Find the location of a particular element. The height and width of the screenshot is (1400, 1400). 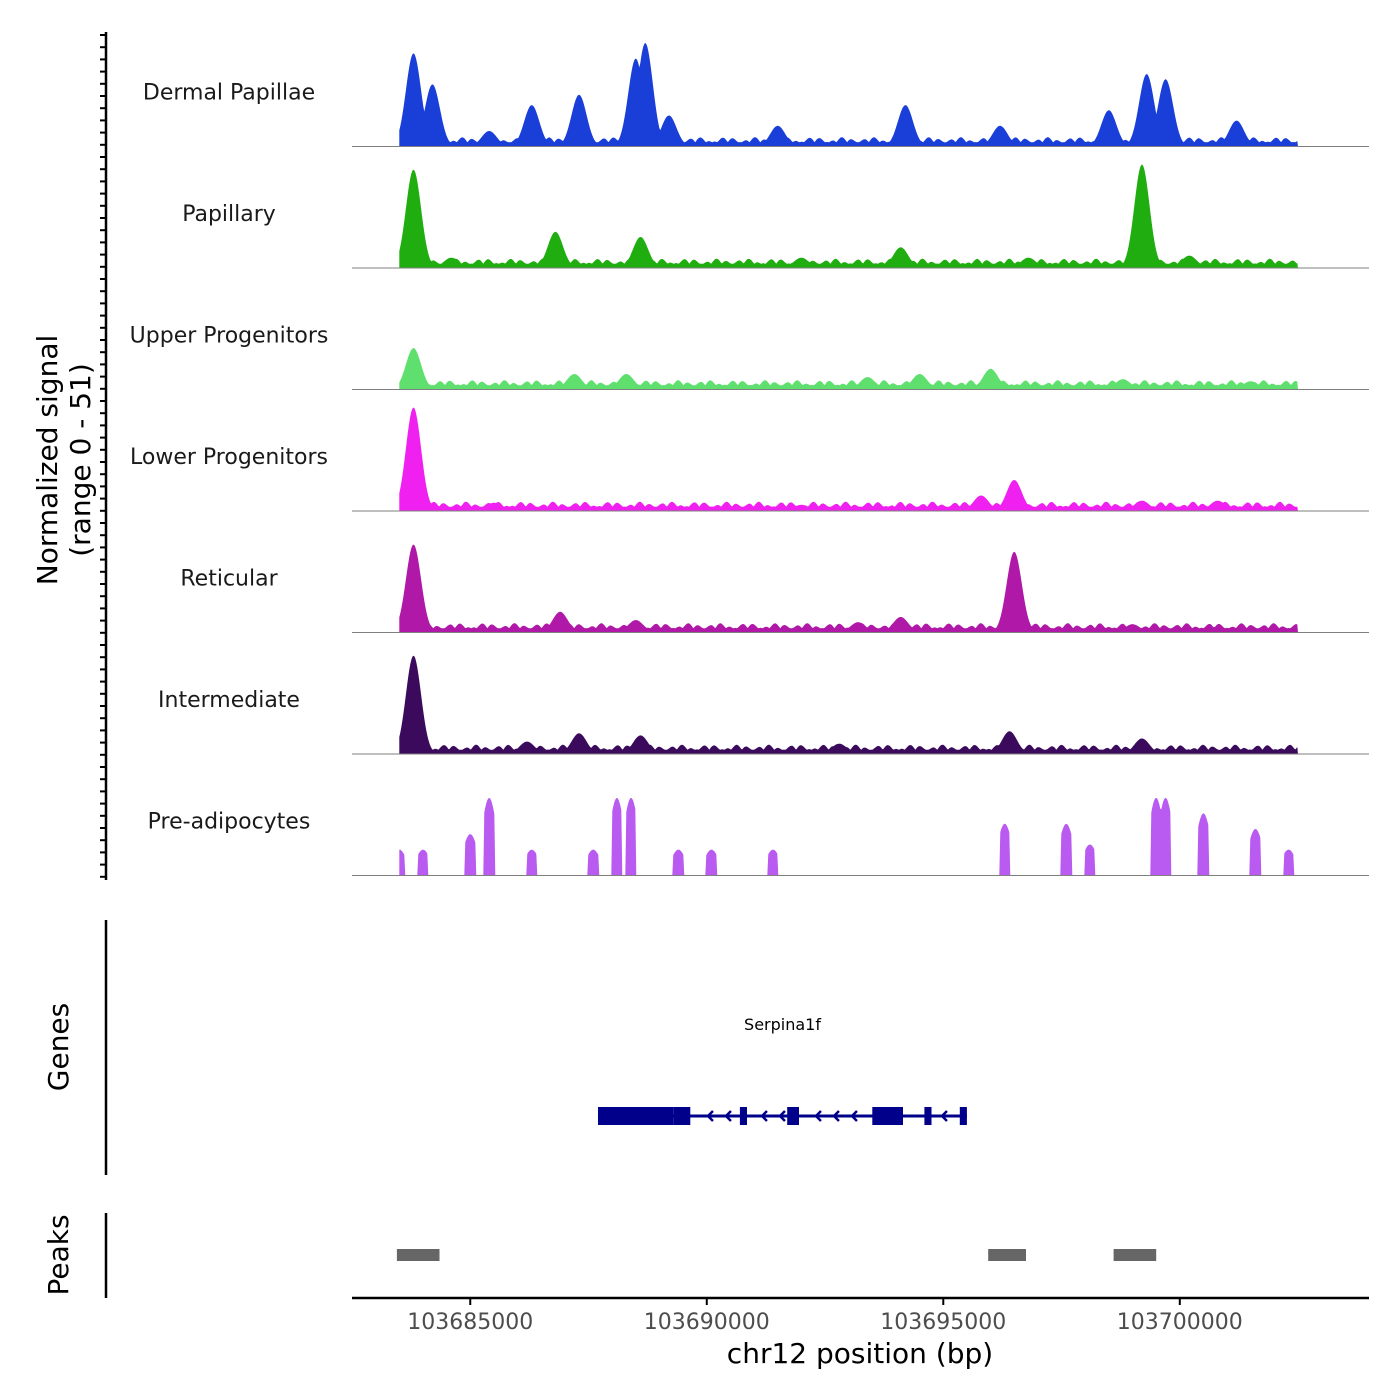

x-tick-label: 103695000 is located at coordinates (943, 1322).